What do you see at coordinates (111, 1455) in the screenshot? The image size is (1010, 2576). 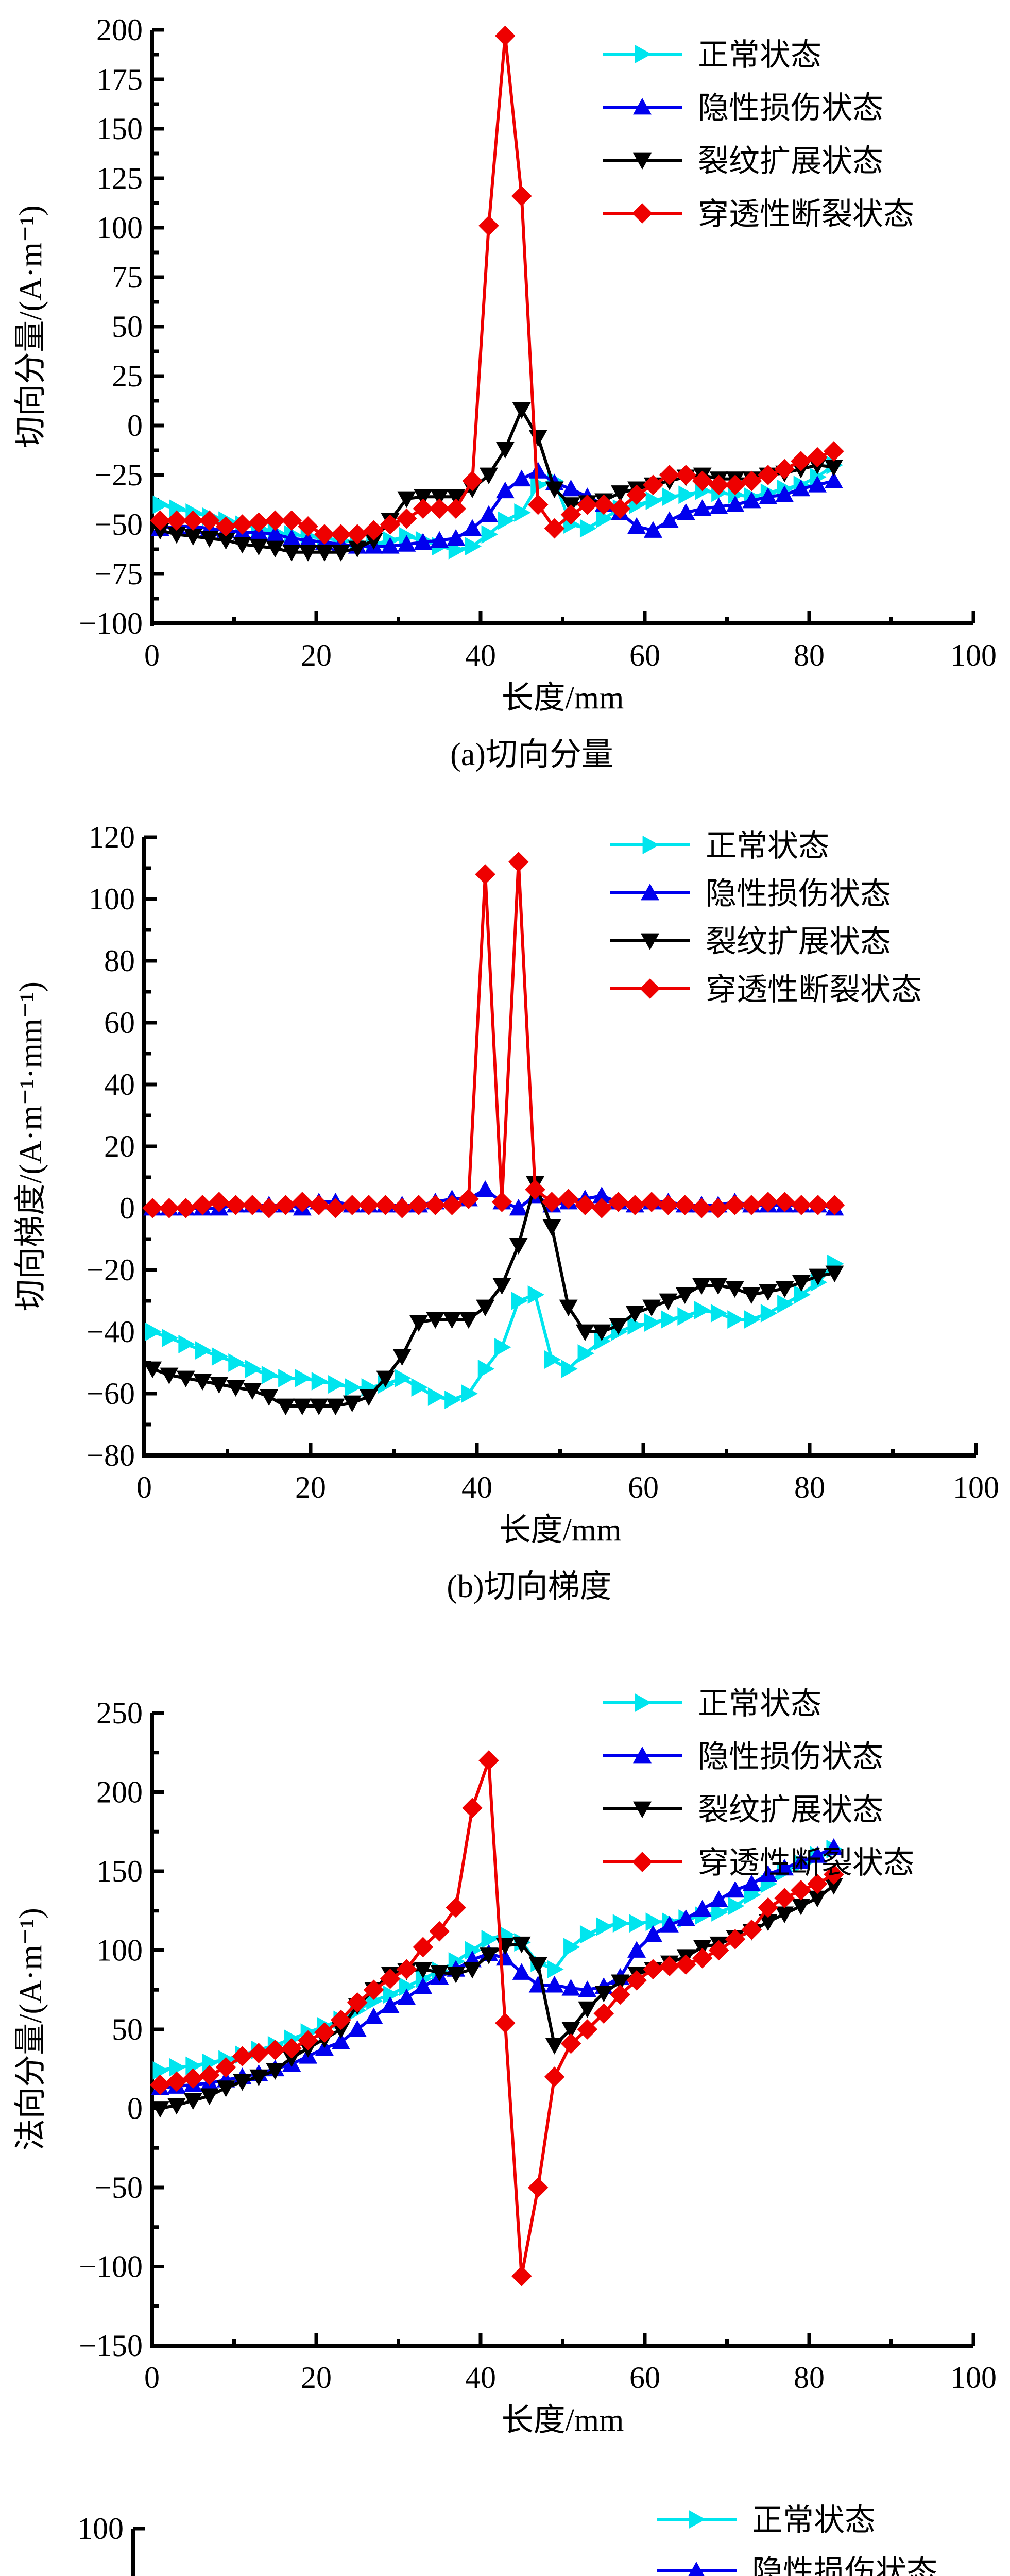 I see `y-tick-label: −80` at bounding box center [111, 1455].